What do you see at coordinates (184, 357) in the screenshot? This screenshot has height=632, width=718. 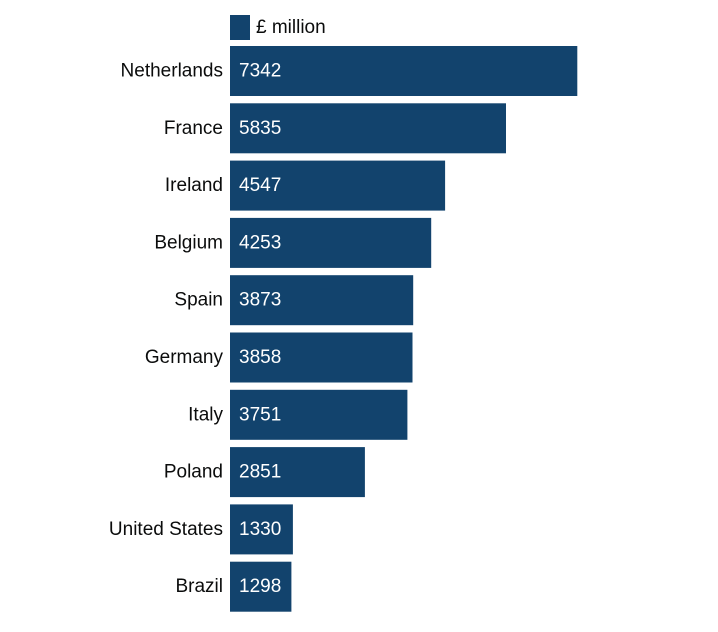 I see `category-label: Germany` at bounding box center [184, 357].